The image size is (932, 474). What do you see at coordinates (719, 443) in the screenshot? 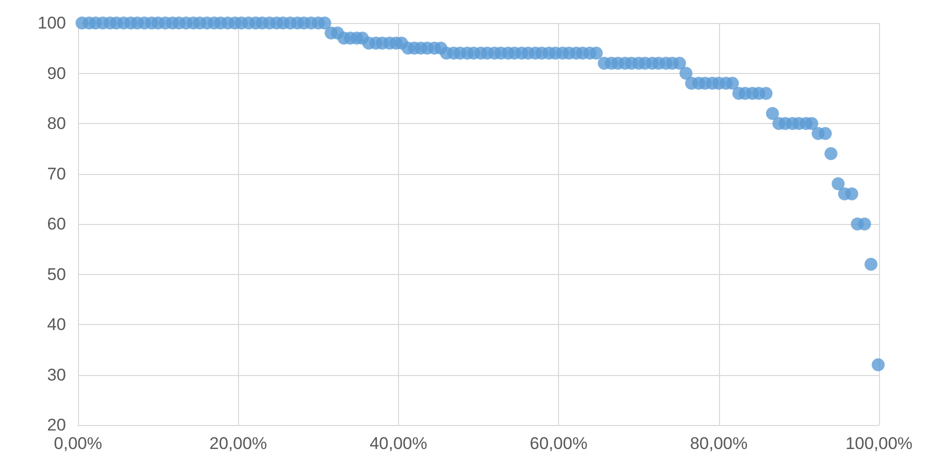
I see `x-tick-label: 80,00%` at bounding box center [719, 443].